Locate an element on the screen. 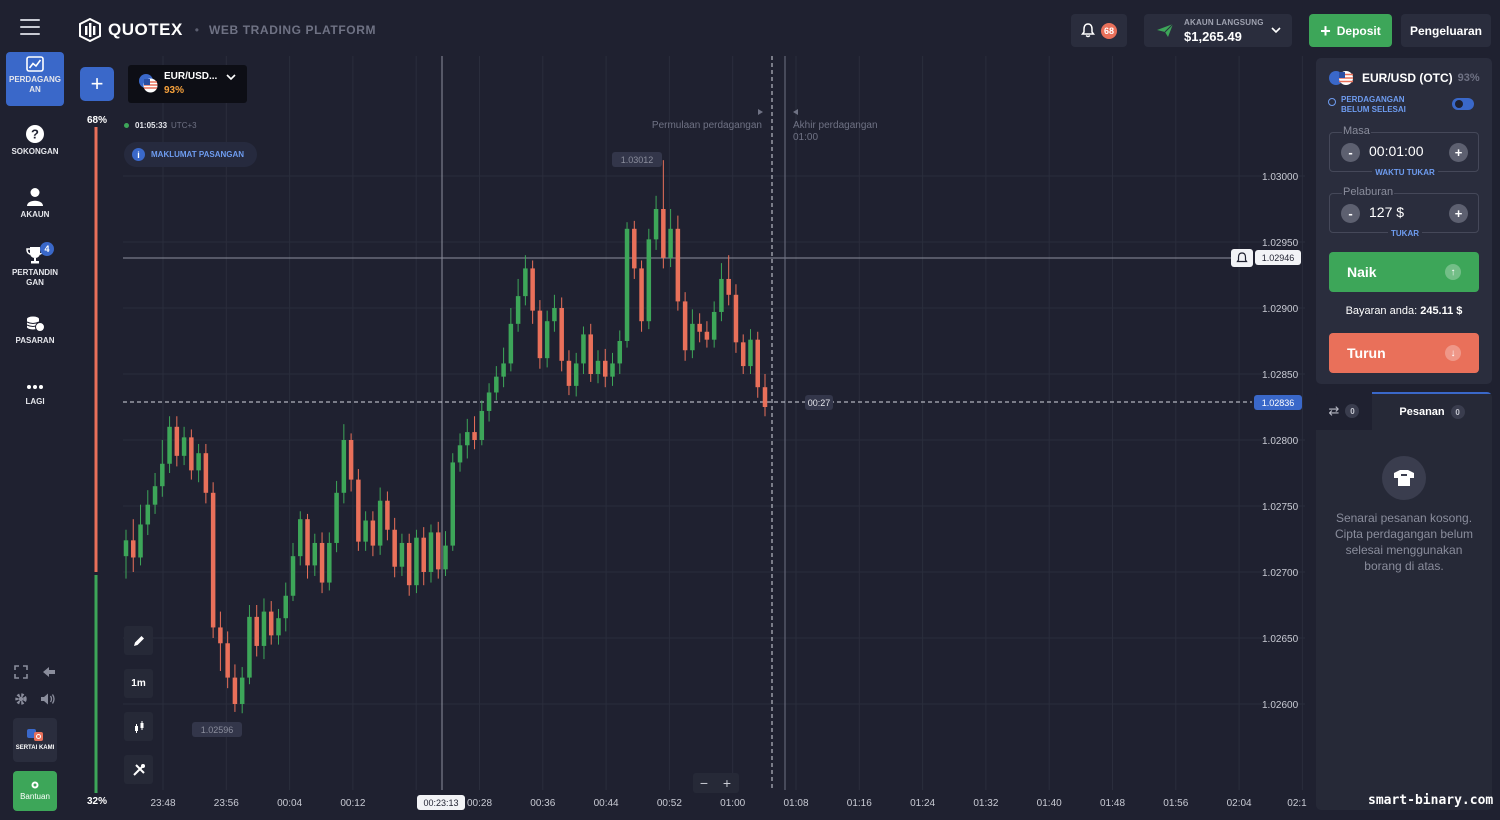 Image resolution: width=1500 pixels, height=820 pixels. current-price-tag: 1.02836 is located at coordinates (1278, 403).